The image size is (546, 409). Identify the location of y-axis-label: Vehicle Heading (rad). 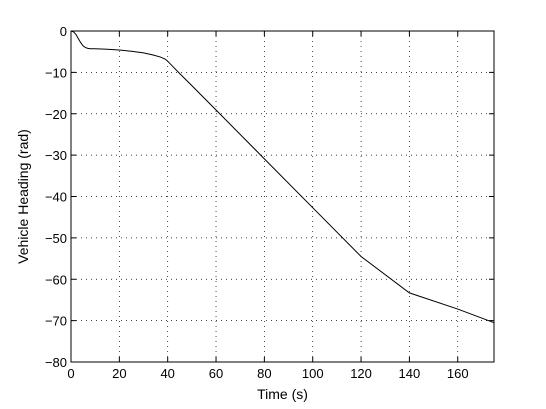
(23, 196).